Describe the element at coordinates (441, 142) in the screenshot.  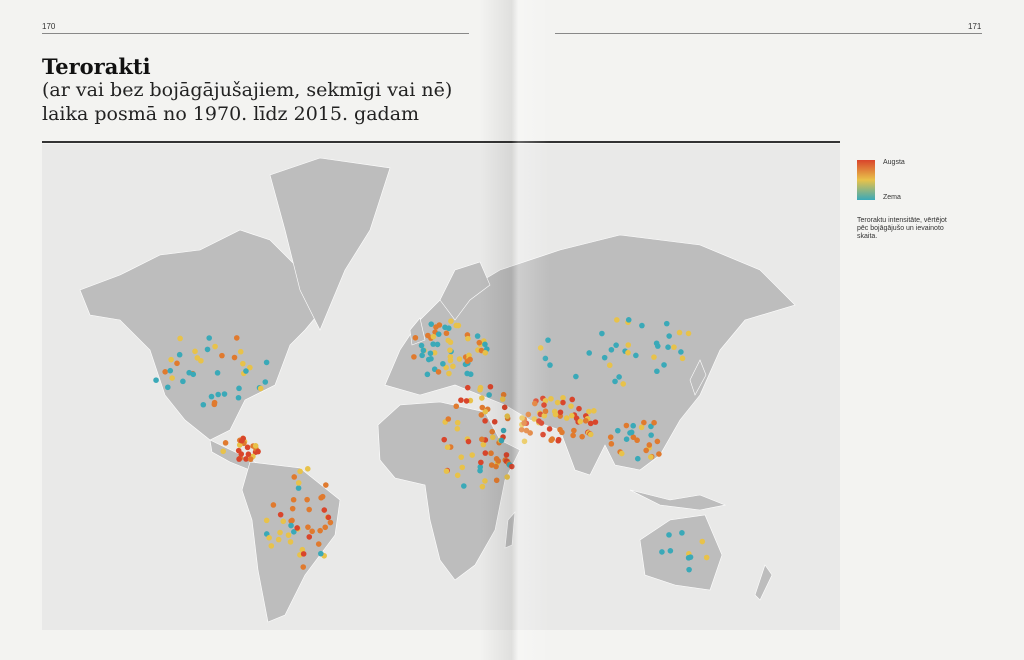
I see `title-rule` at that location.